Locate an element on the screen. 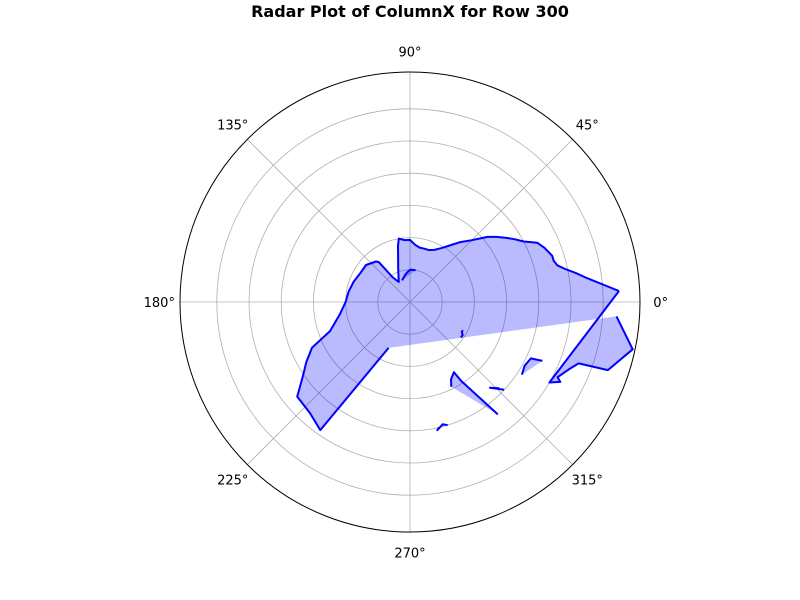  angle-tick-label-3: 135° is located at coordinates (232, 126).